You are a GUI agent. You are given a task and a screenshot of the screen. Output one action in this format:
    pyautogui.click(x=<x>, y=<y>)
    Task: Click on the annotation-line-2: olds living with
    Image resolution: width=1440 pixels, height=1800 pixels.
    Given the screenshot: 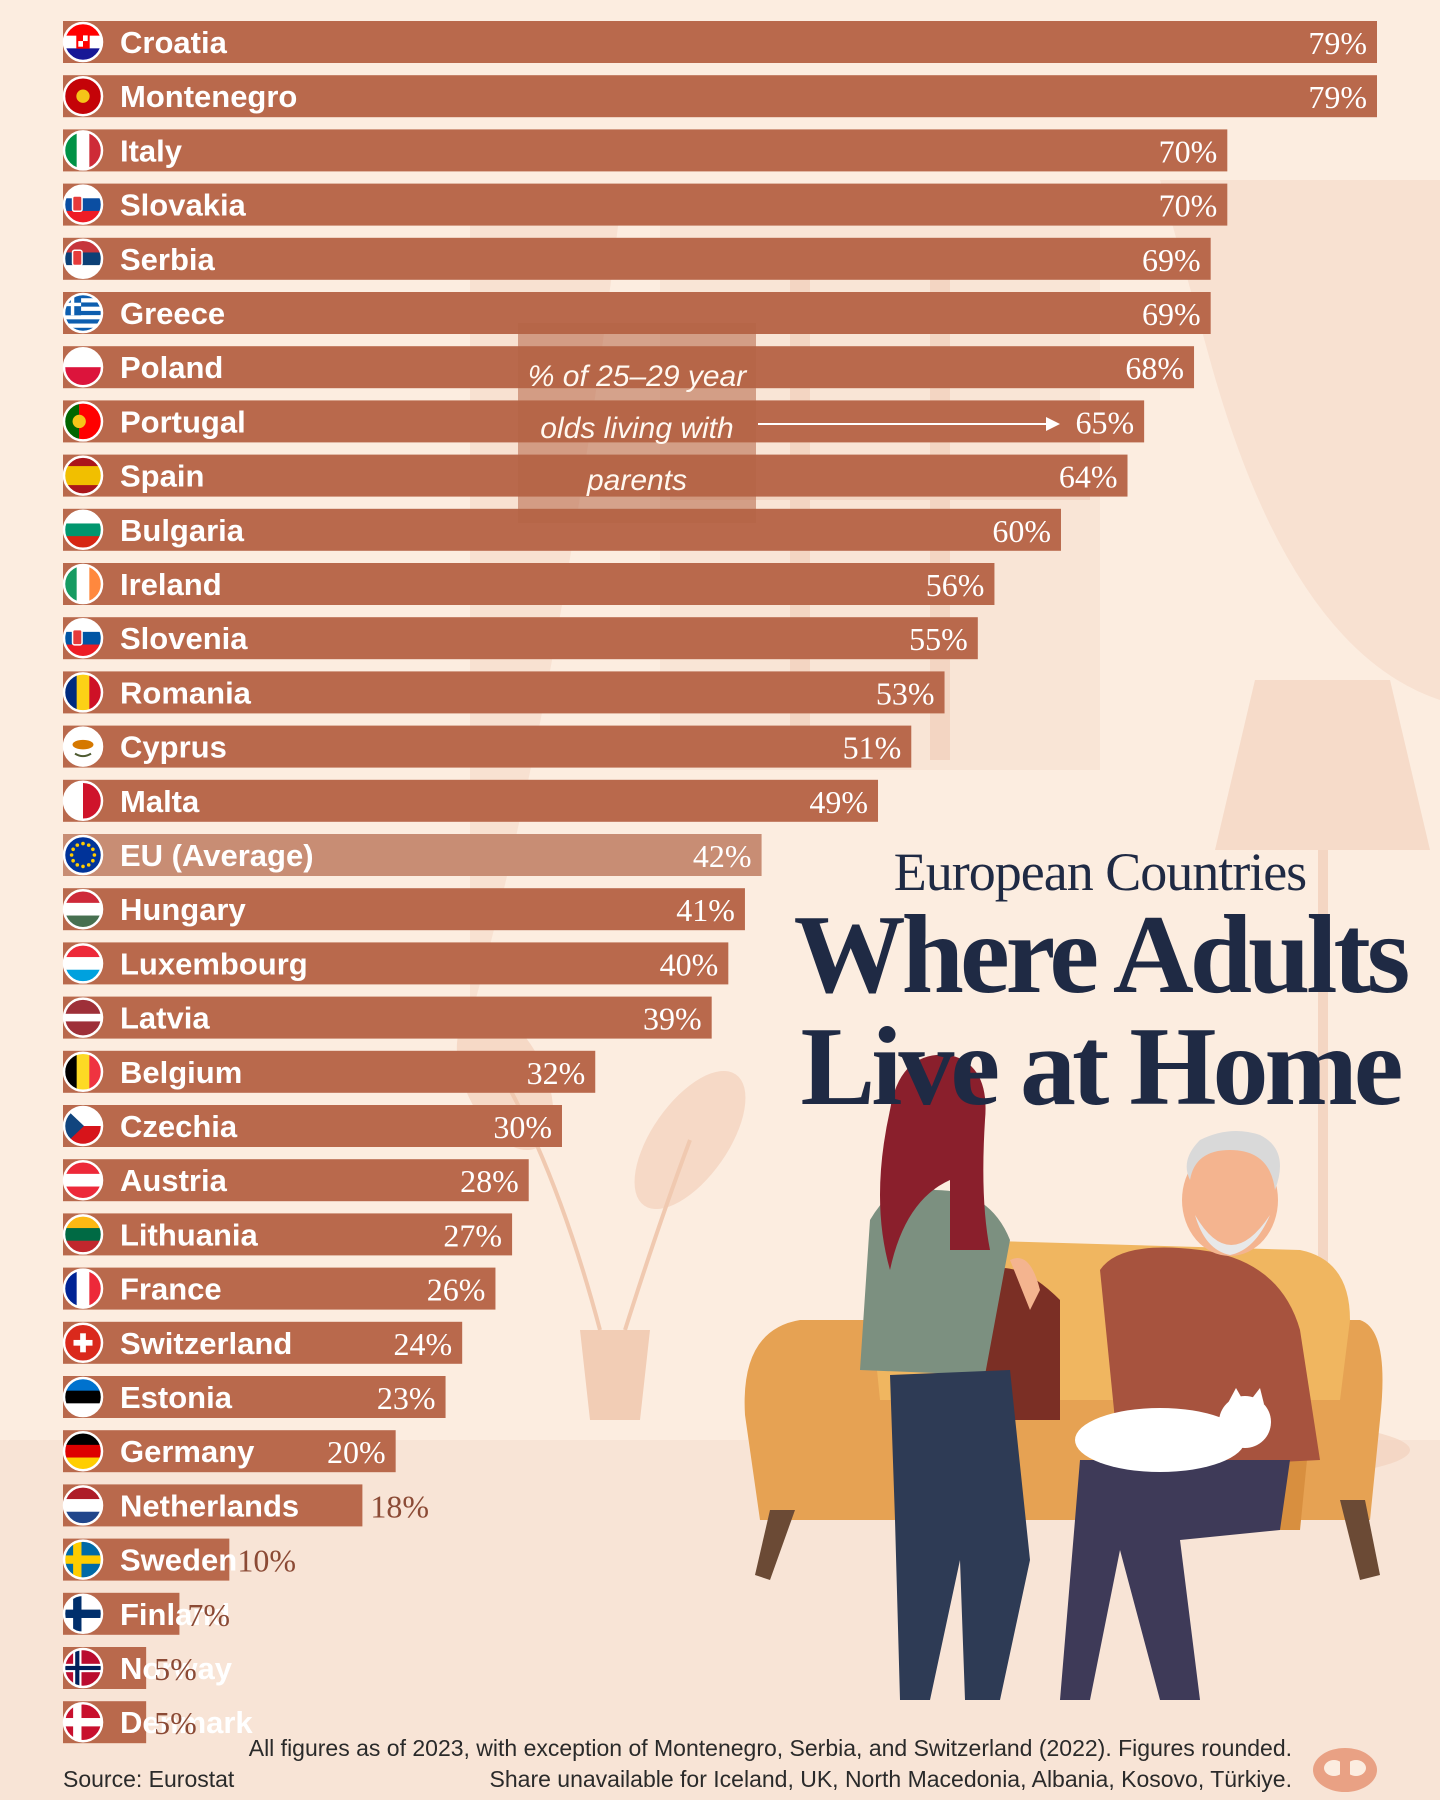 What is the action you would take?
    pyautogui.click(x=637, y=428)
    